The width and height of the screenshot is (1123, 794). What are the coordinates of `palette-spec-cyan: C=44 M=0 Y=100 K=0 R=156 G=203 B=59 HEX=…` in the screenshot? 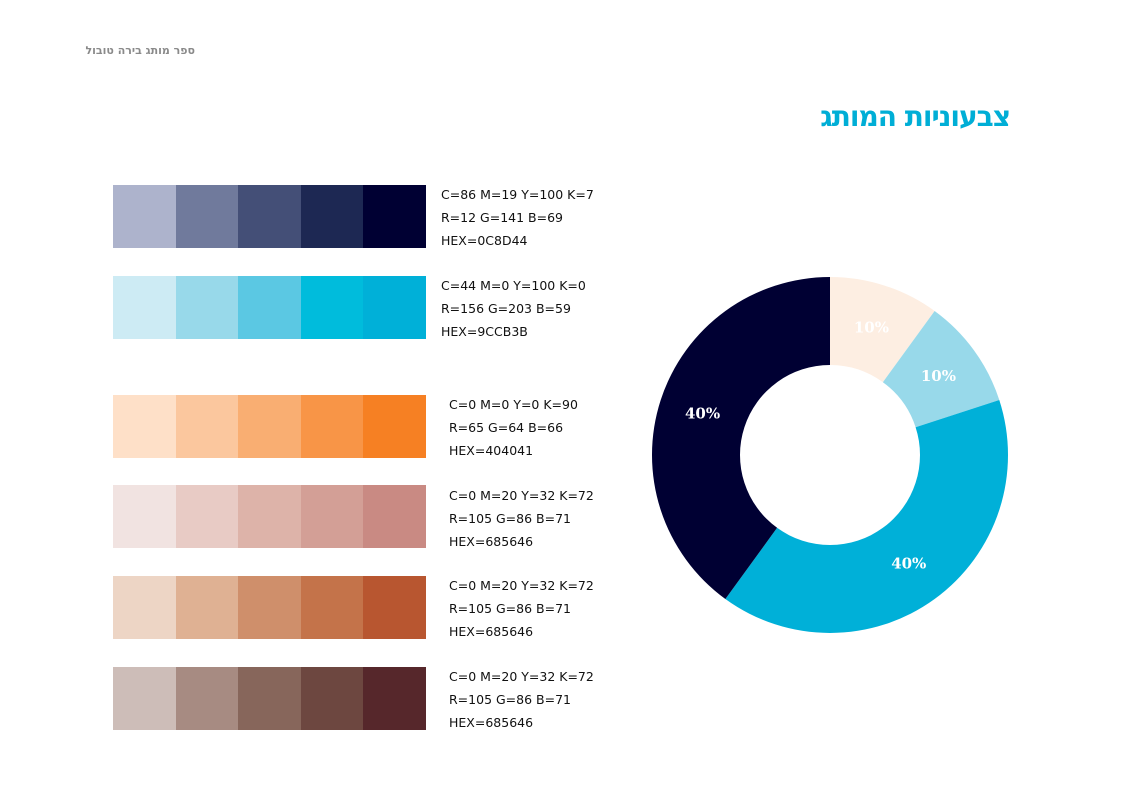 It's located at (513, 308).